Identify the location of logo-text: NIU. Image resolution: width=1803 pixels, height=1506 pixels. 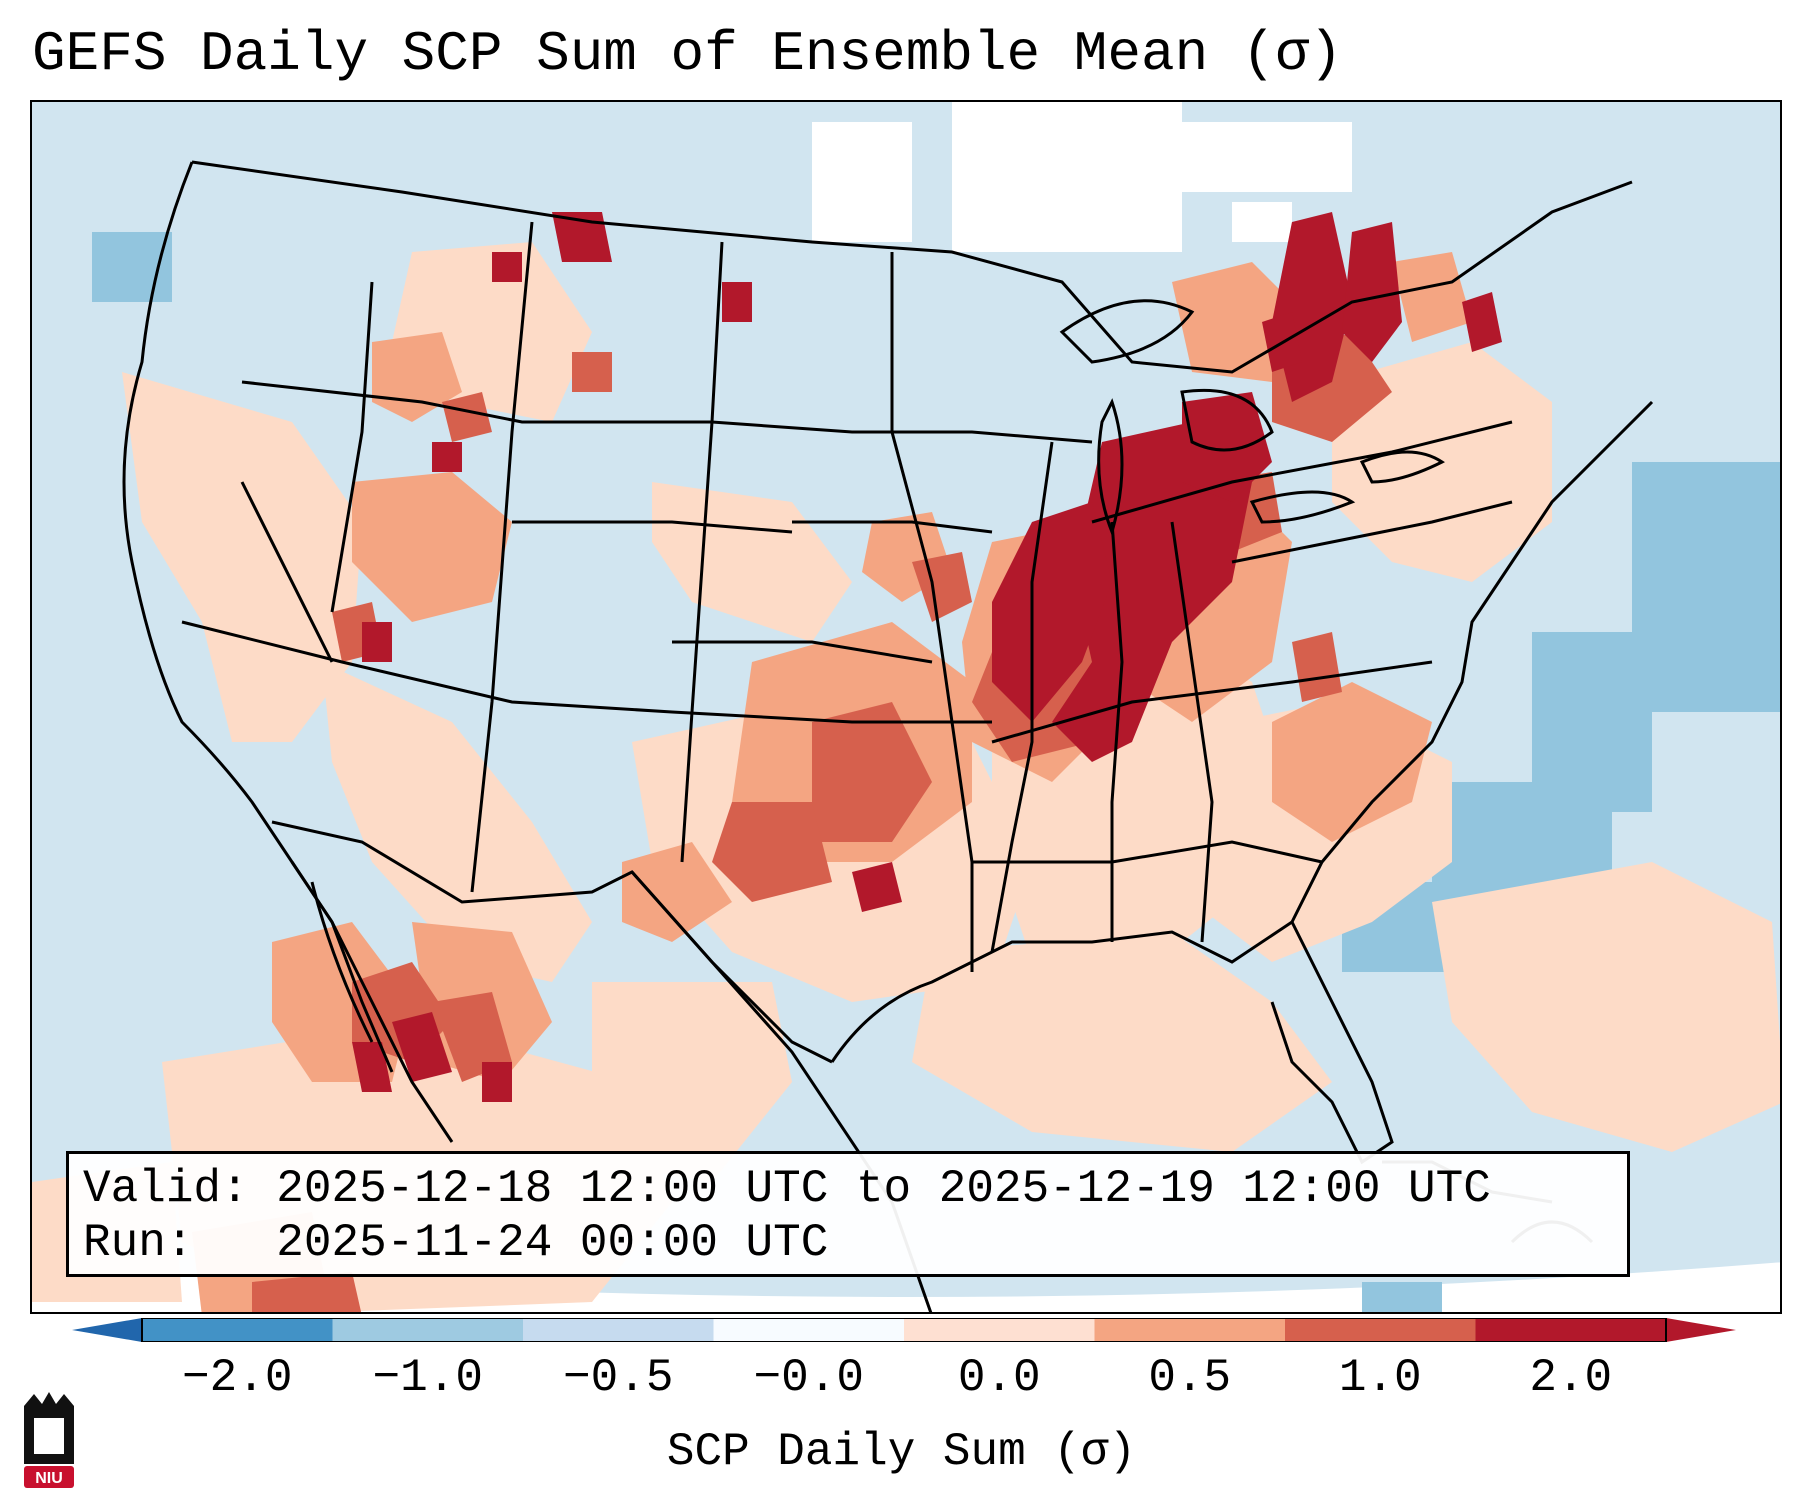
(49, 1478).